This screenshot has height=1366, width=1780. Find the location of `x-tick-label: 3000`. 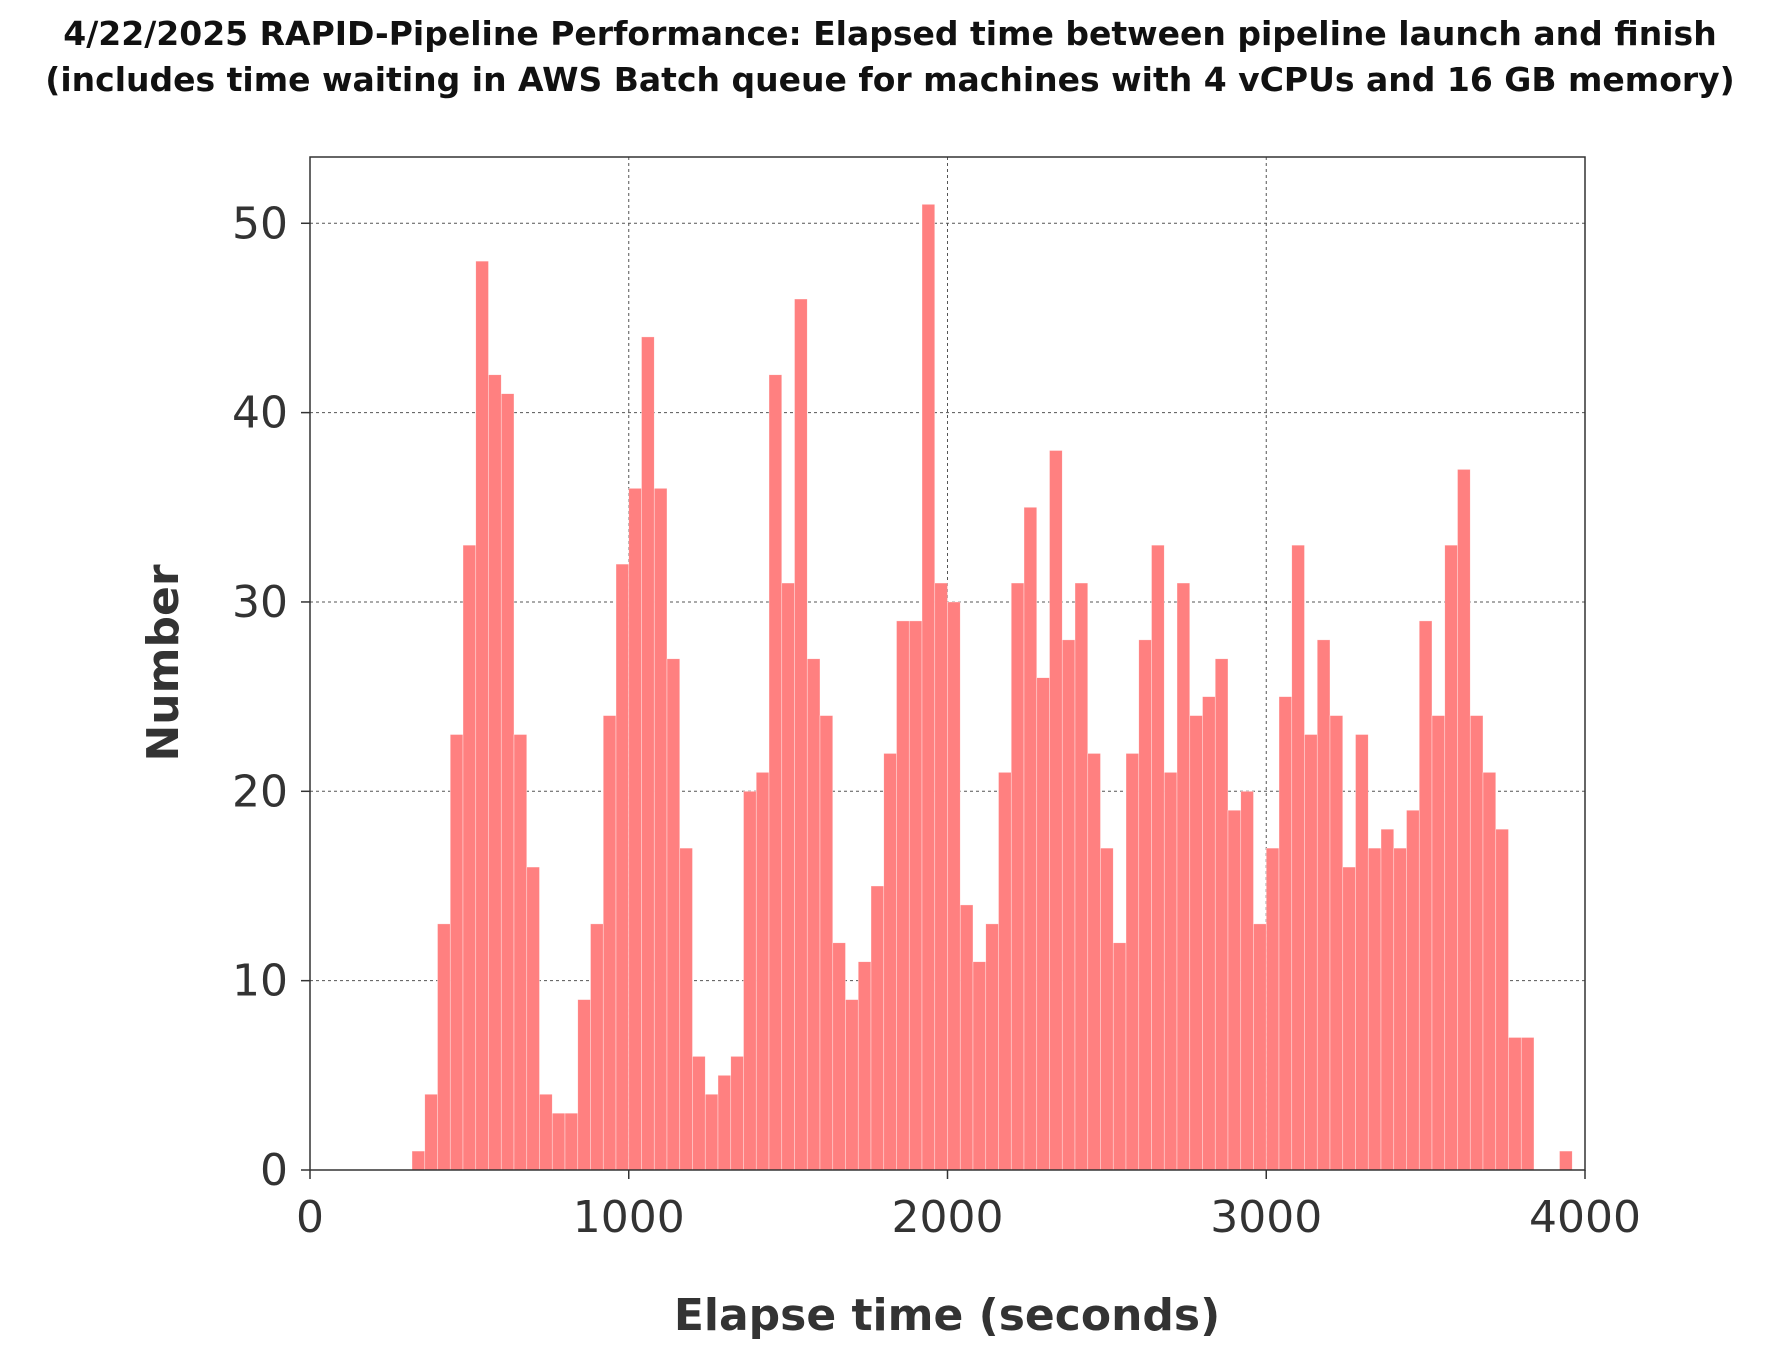

x-tick-label: 3000 is located at coordinates (1266, 1217).